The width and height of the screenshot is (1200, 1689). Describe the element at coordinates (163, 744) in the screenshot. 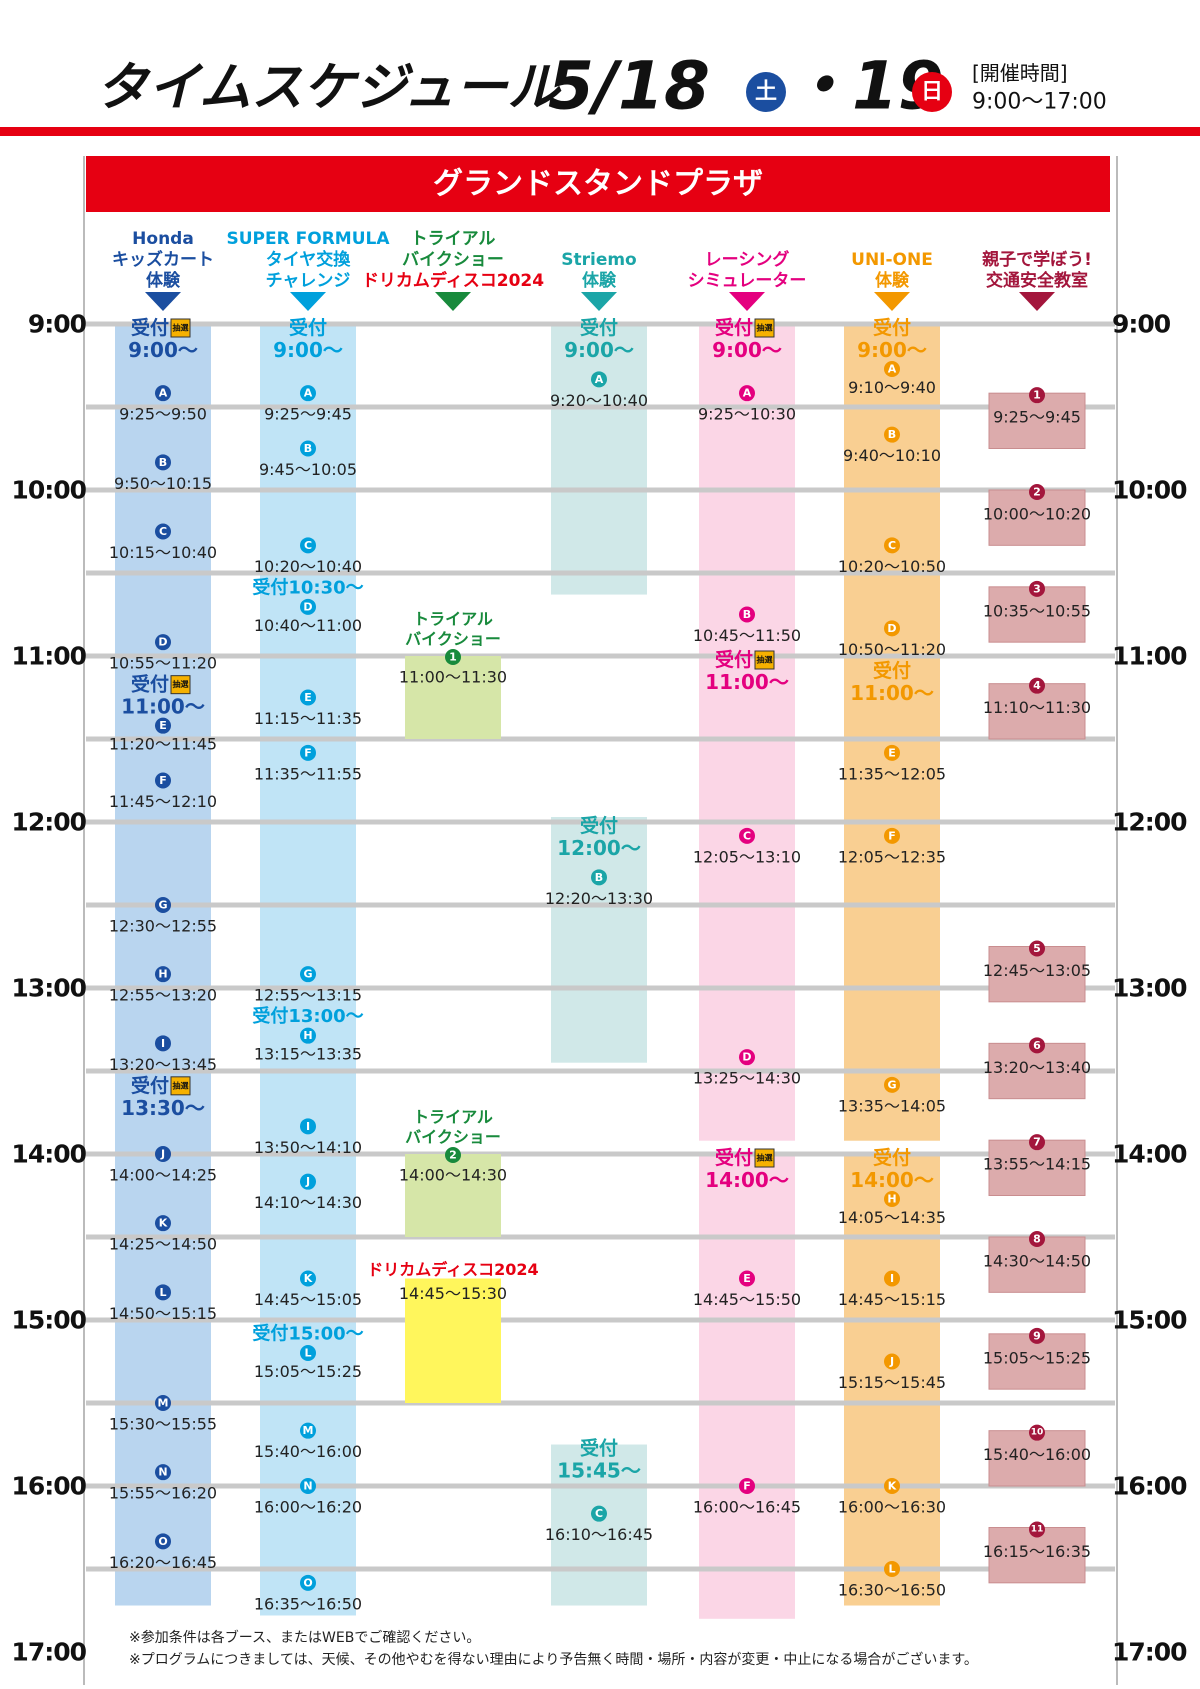

I see `slot-time: 11:20〜11:45` at that location.